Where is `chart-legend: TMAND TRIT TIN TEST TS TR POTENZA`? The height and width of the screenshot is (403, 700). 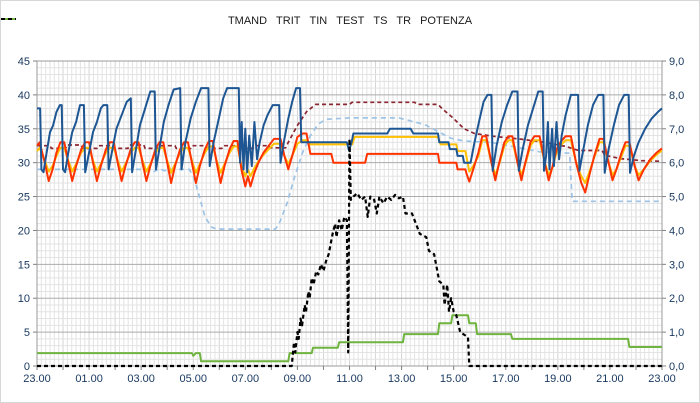
chart-legend: TMAND TRIT TIN TEST TS TR POTENZA is located at coordinates (350, 21).